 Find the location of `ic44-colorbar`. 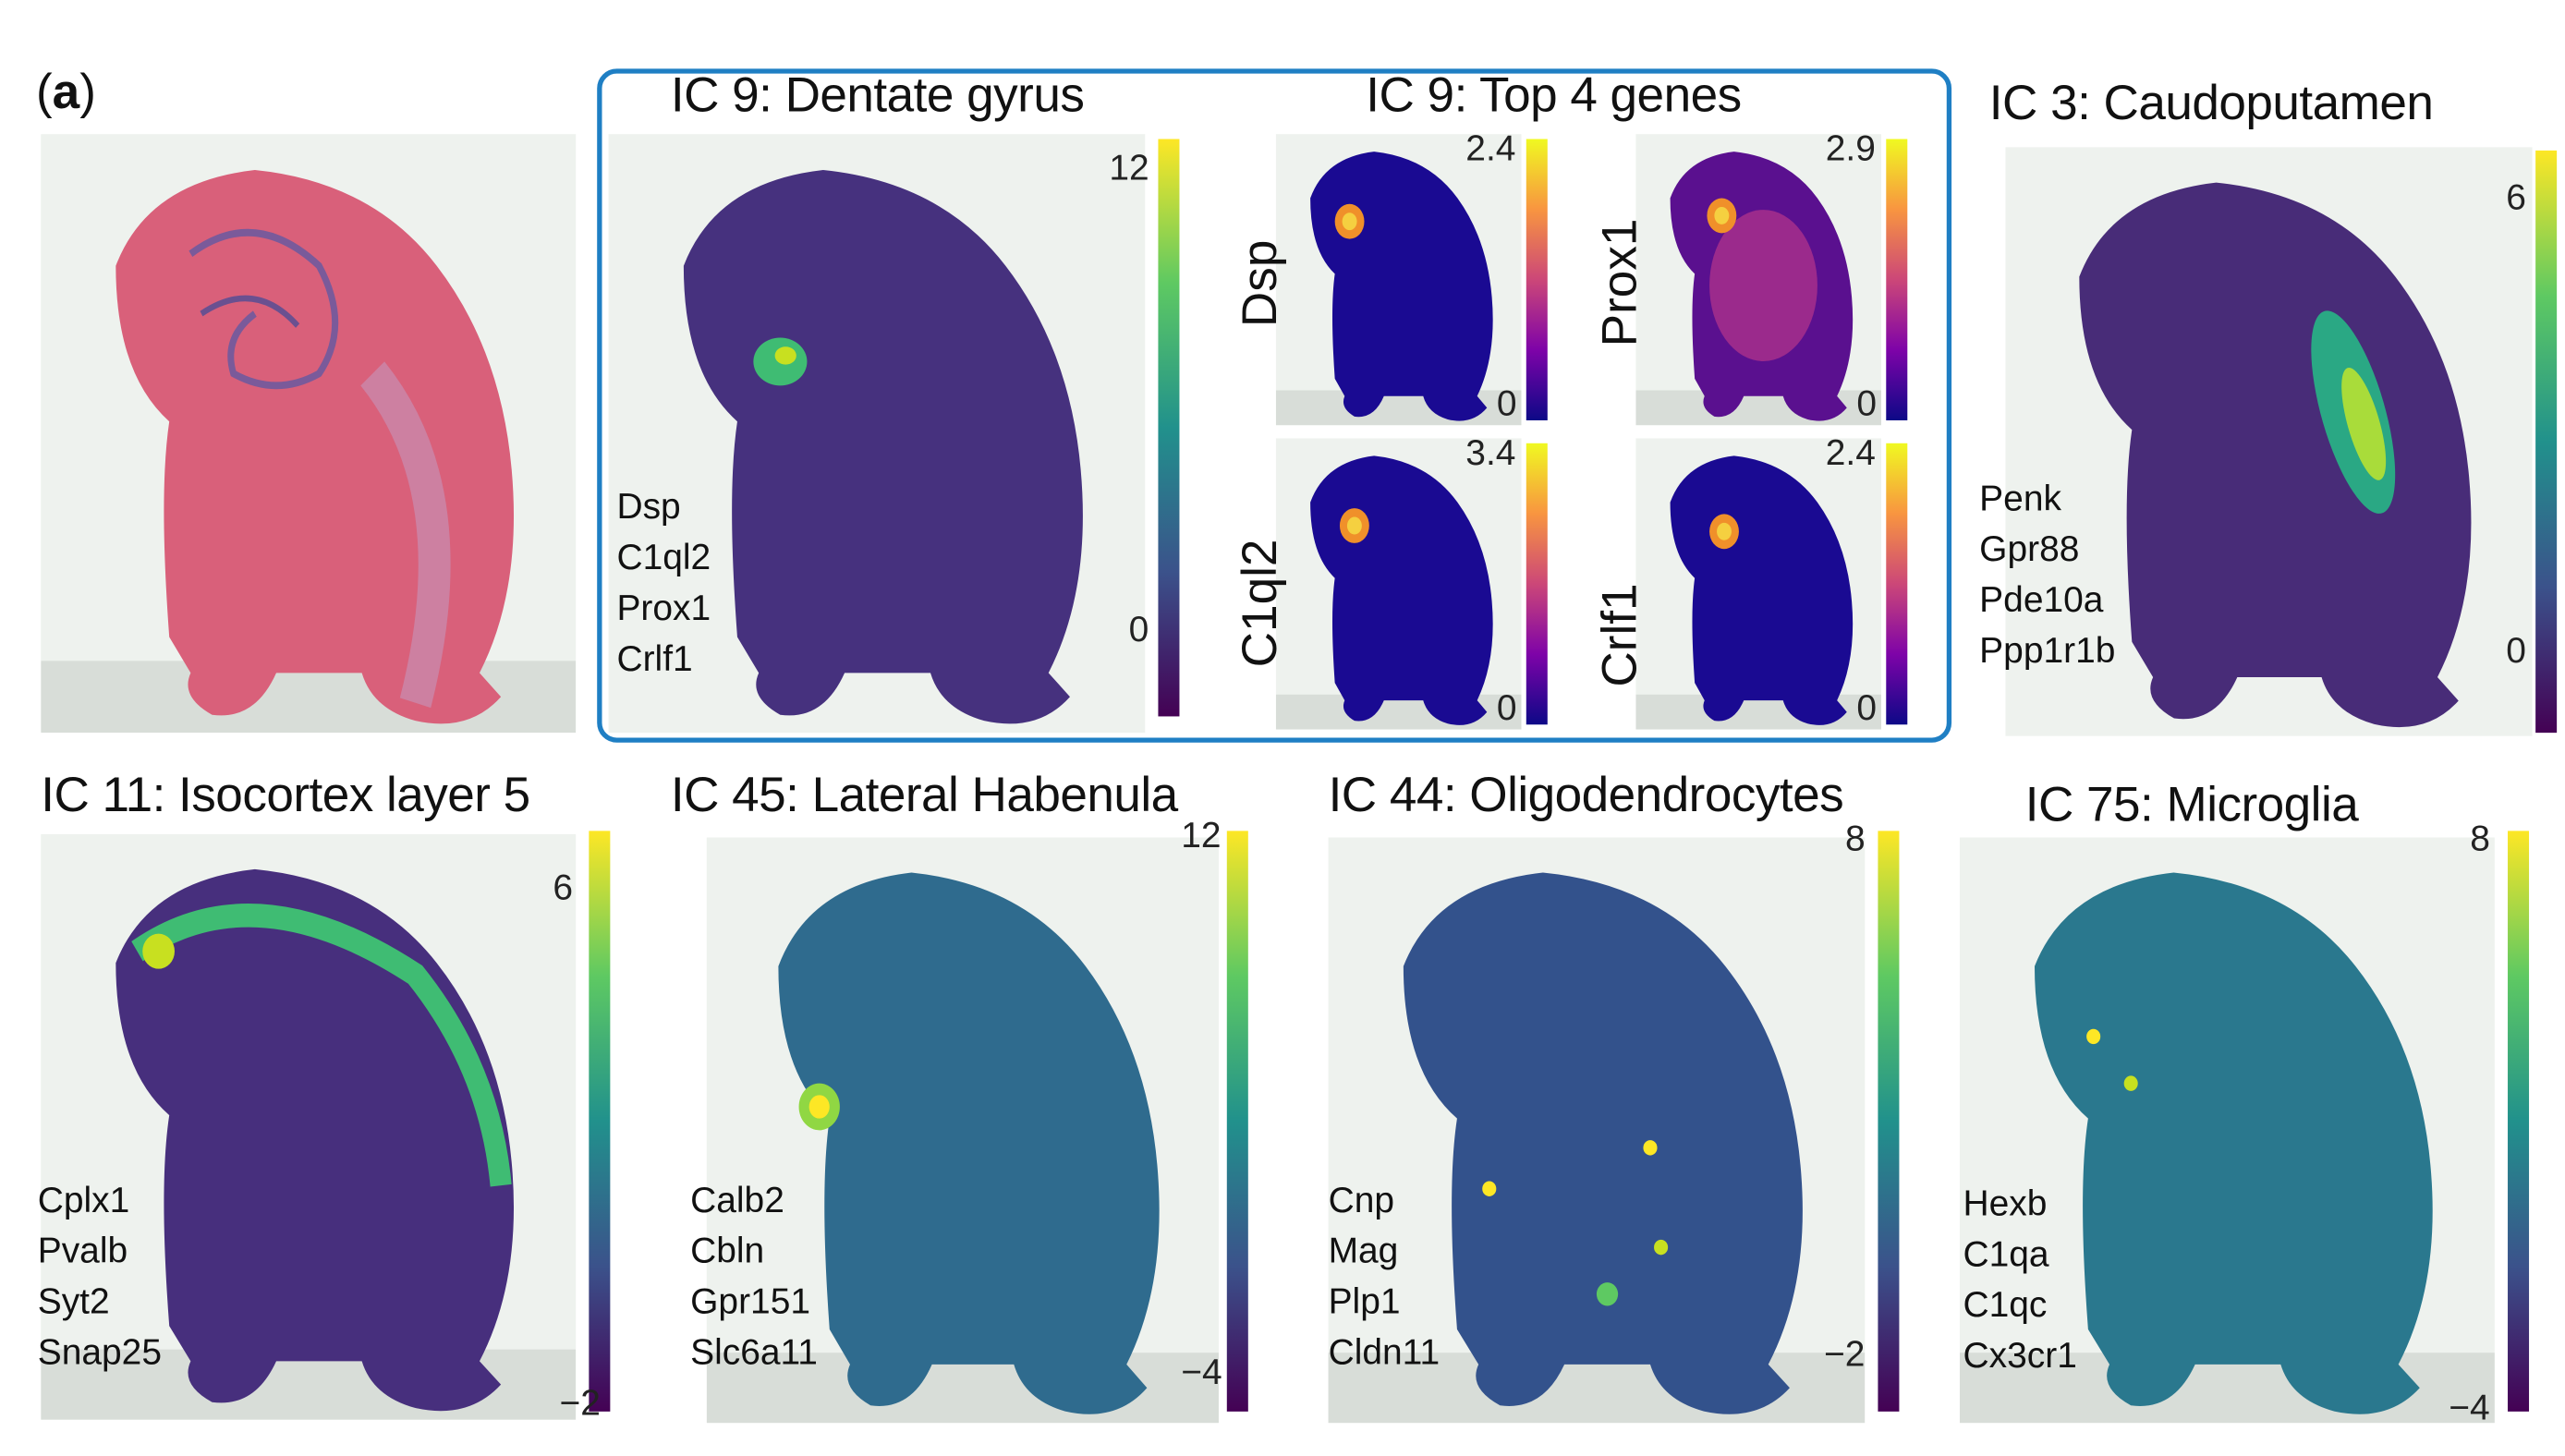

ic44-colorbar is located at coordinates (1889, 1121).